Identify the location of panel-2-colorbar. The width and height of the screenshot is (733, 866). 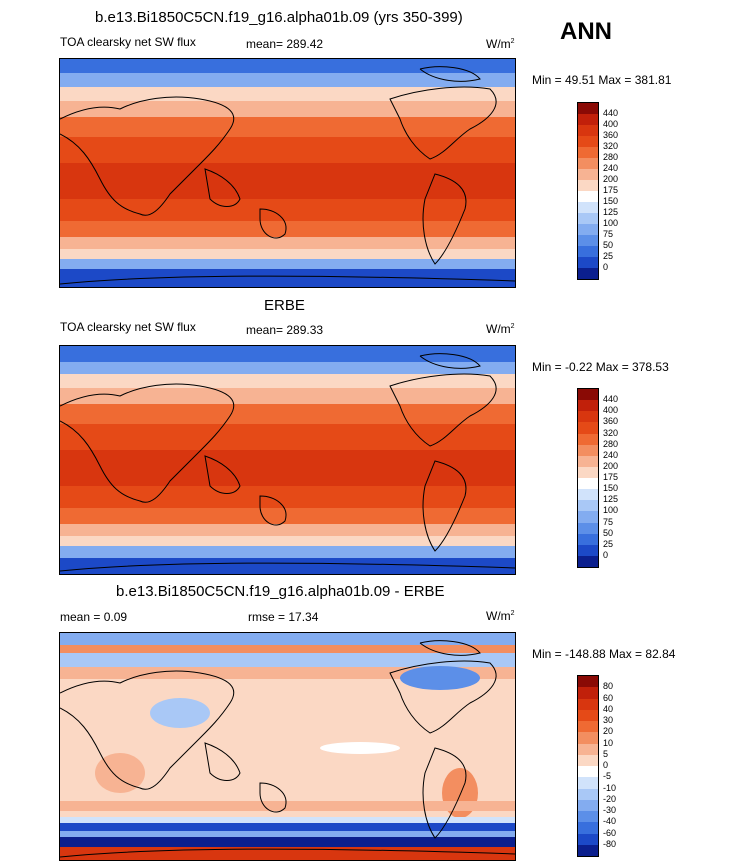
(588, 478).